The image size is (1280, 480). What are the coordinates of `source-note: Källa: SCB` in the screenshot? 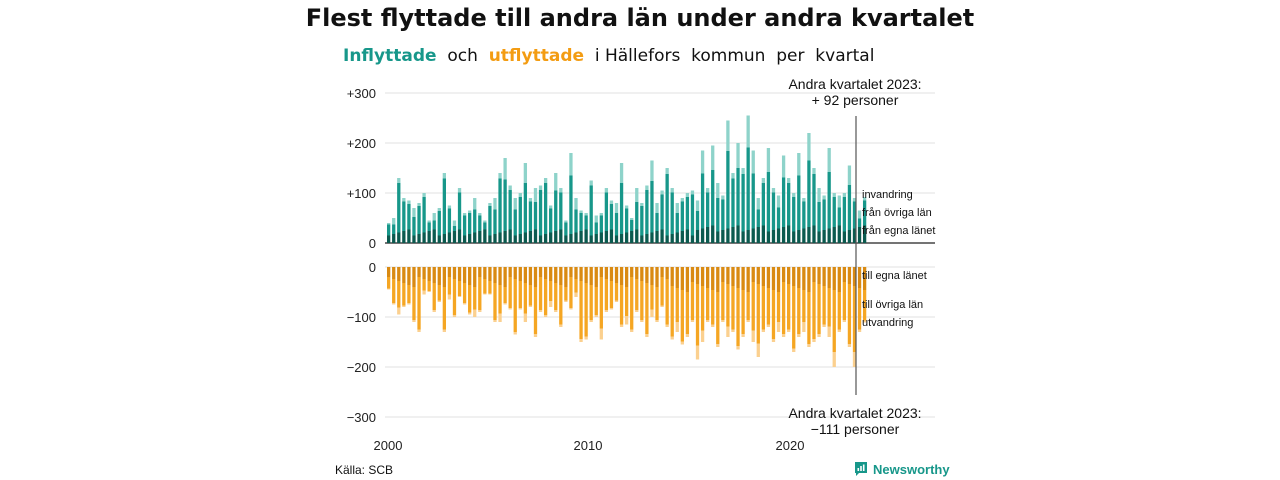 It's located at (364, 470).